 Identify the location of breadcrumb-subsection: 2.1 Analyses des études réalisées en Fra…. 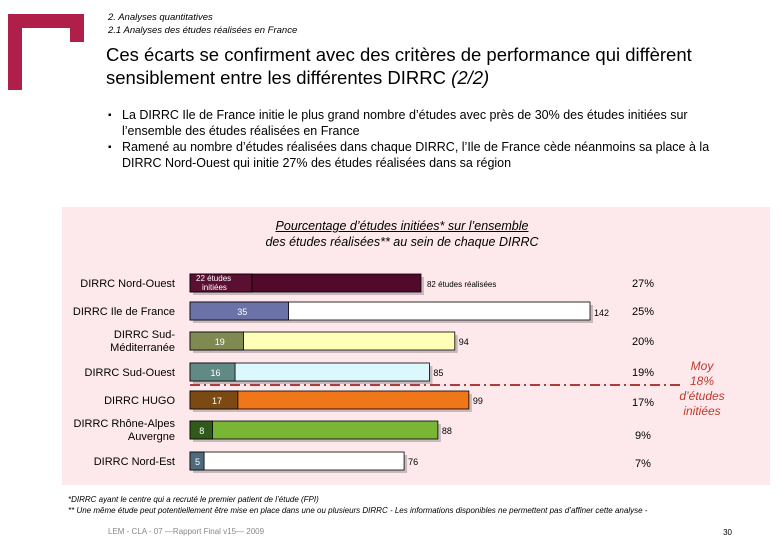
(203, 30).